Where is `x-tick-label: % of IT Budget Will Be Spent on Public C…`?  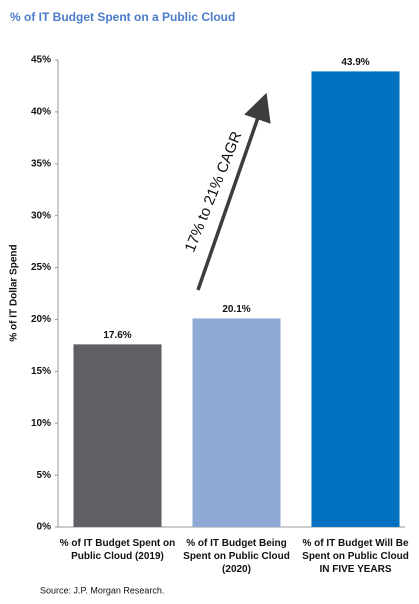
x-tick-label: % of IT Budget Will Be Spent on Public C… is located at coordinates (355, 556).